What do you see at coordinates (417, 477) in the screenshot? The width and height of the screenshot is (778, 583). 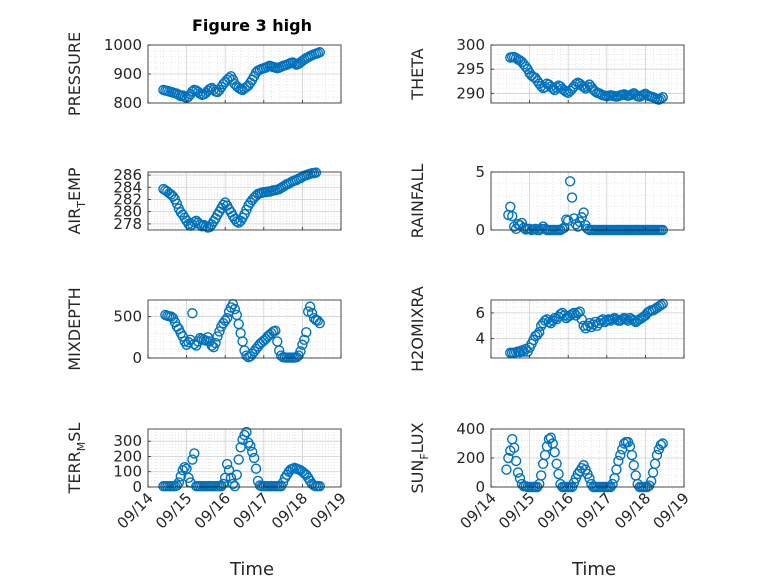 I see `y-axis-label-part: SUN` at bounding box center [417, 477].